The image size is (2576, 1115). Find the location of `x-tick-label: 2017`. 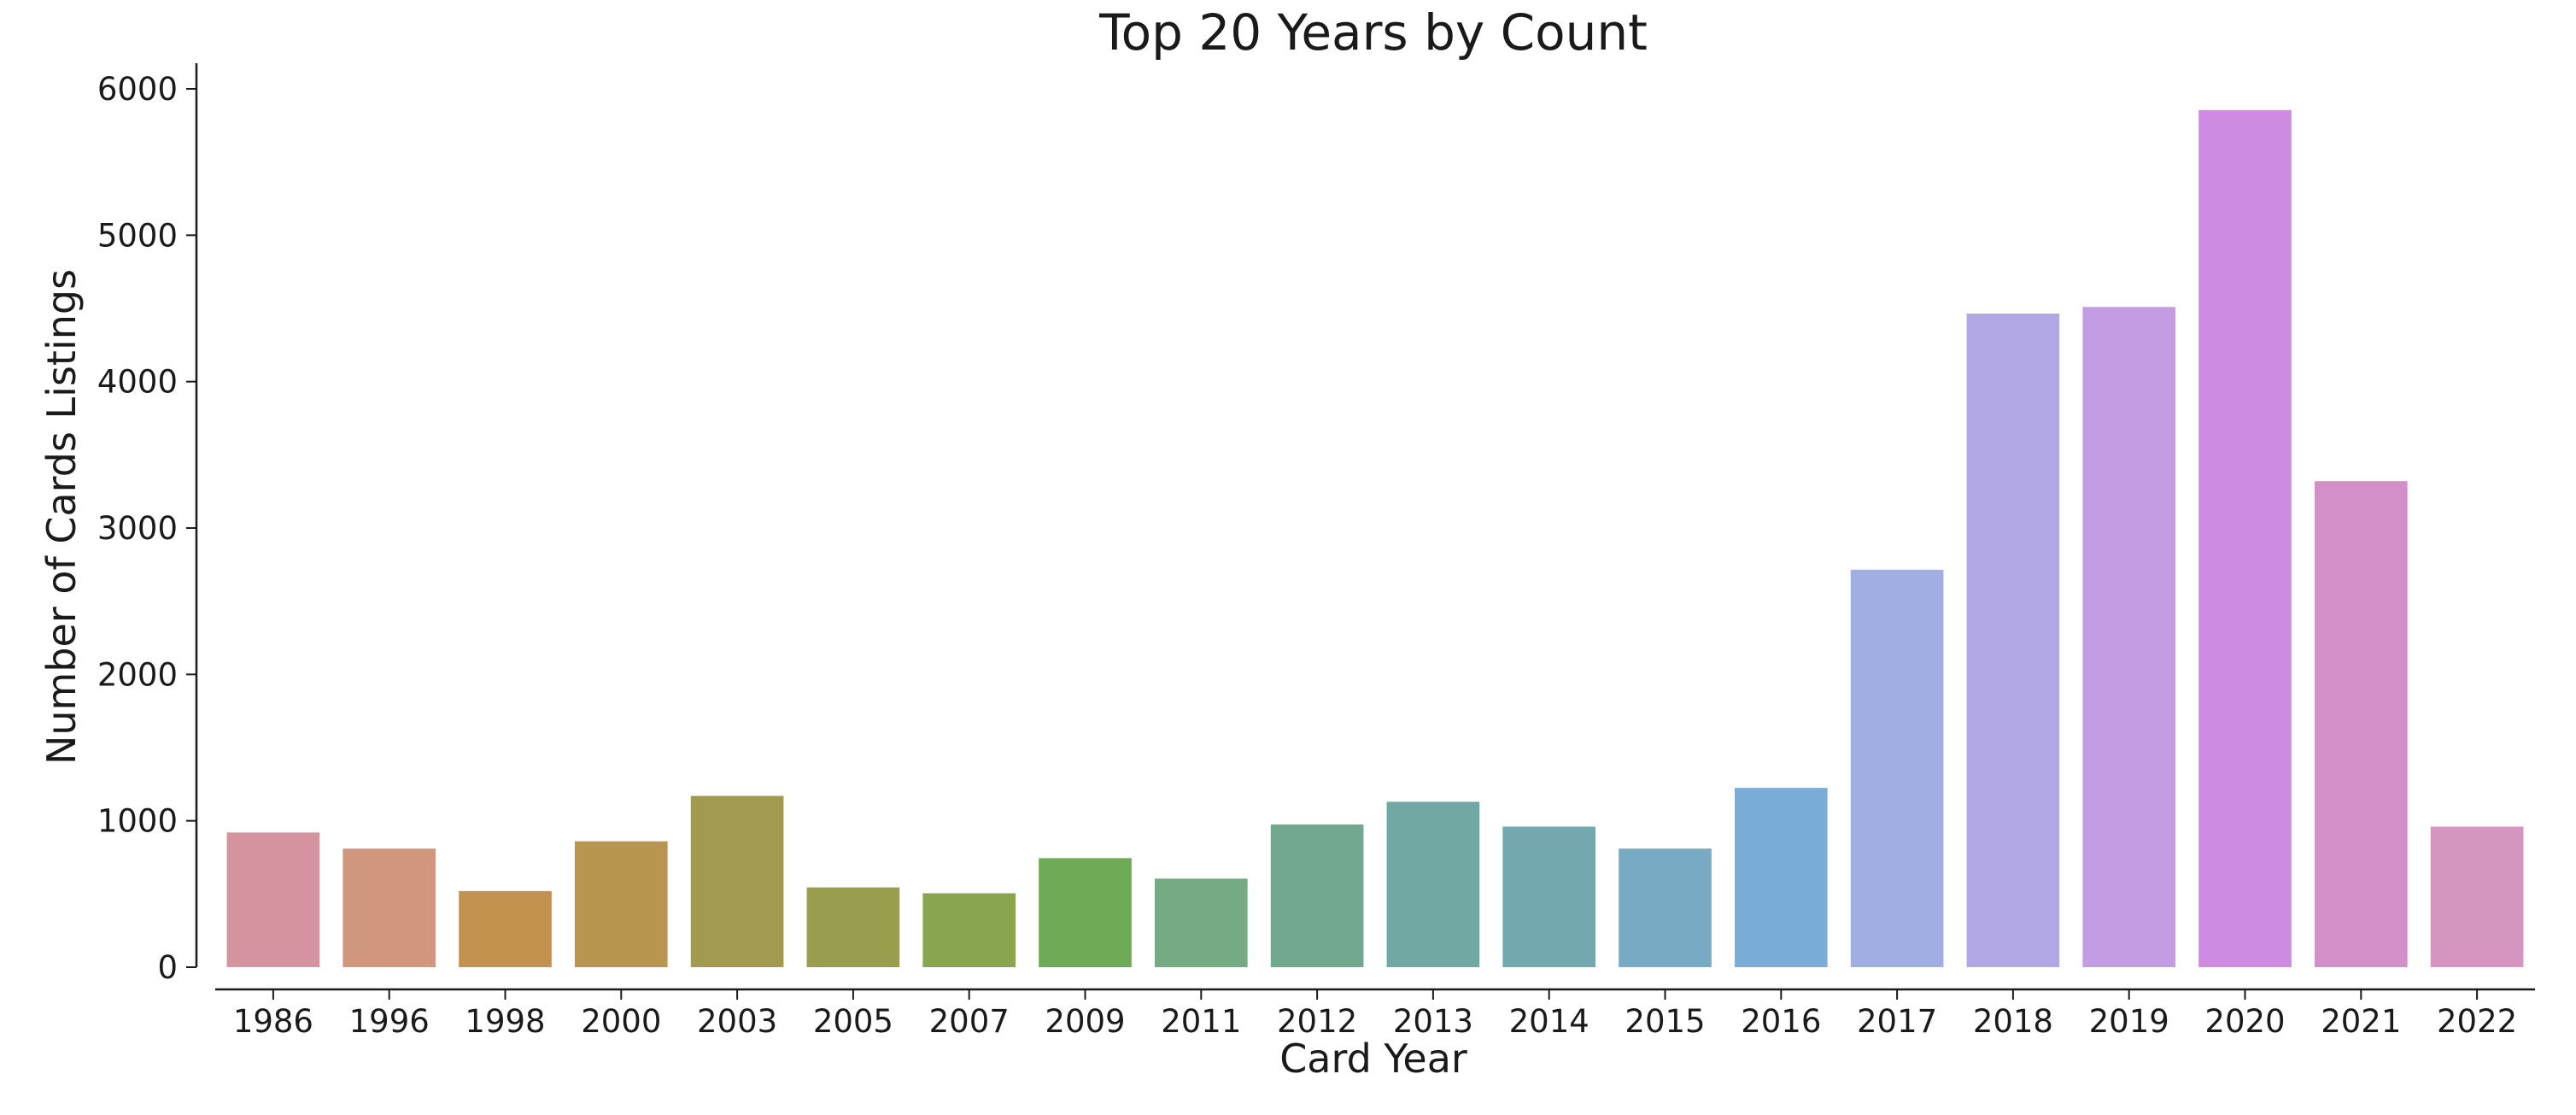

x-tick-label: 2017 is located at coordinates (1897, 1021).